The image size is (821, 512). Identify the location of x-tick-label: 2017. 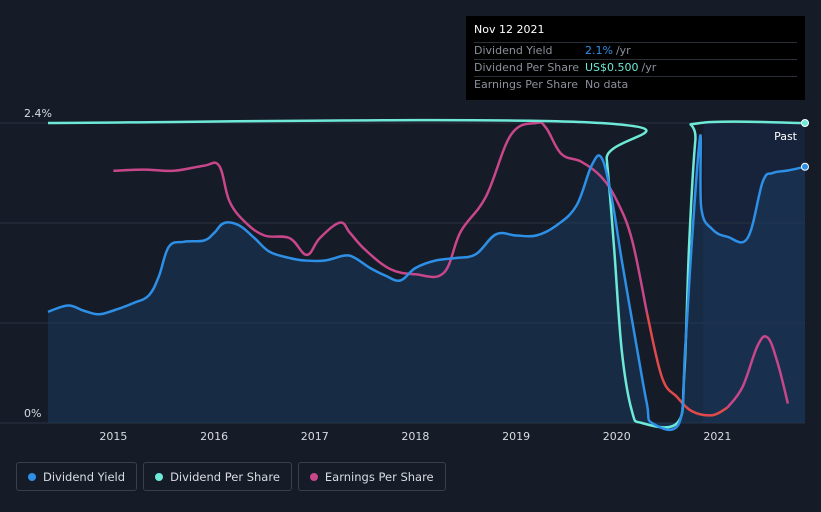
(315, 436).